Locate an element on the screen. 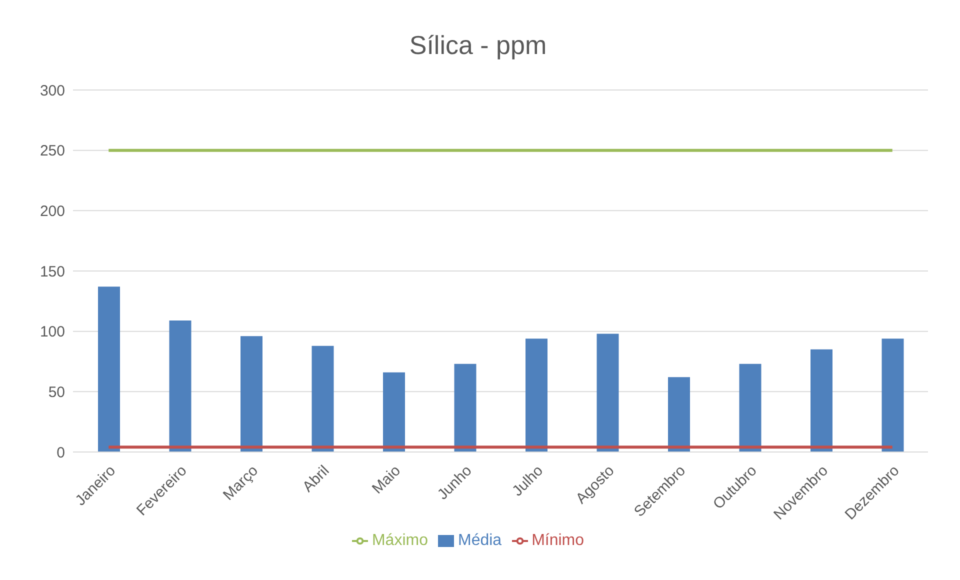  y-tick-label: 150 is located at coordinates (52, 271).